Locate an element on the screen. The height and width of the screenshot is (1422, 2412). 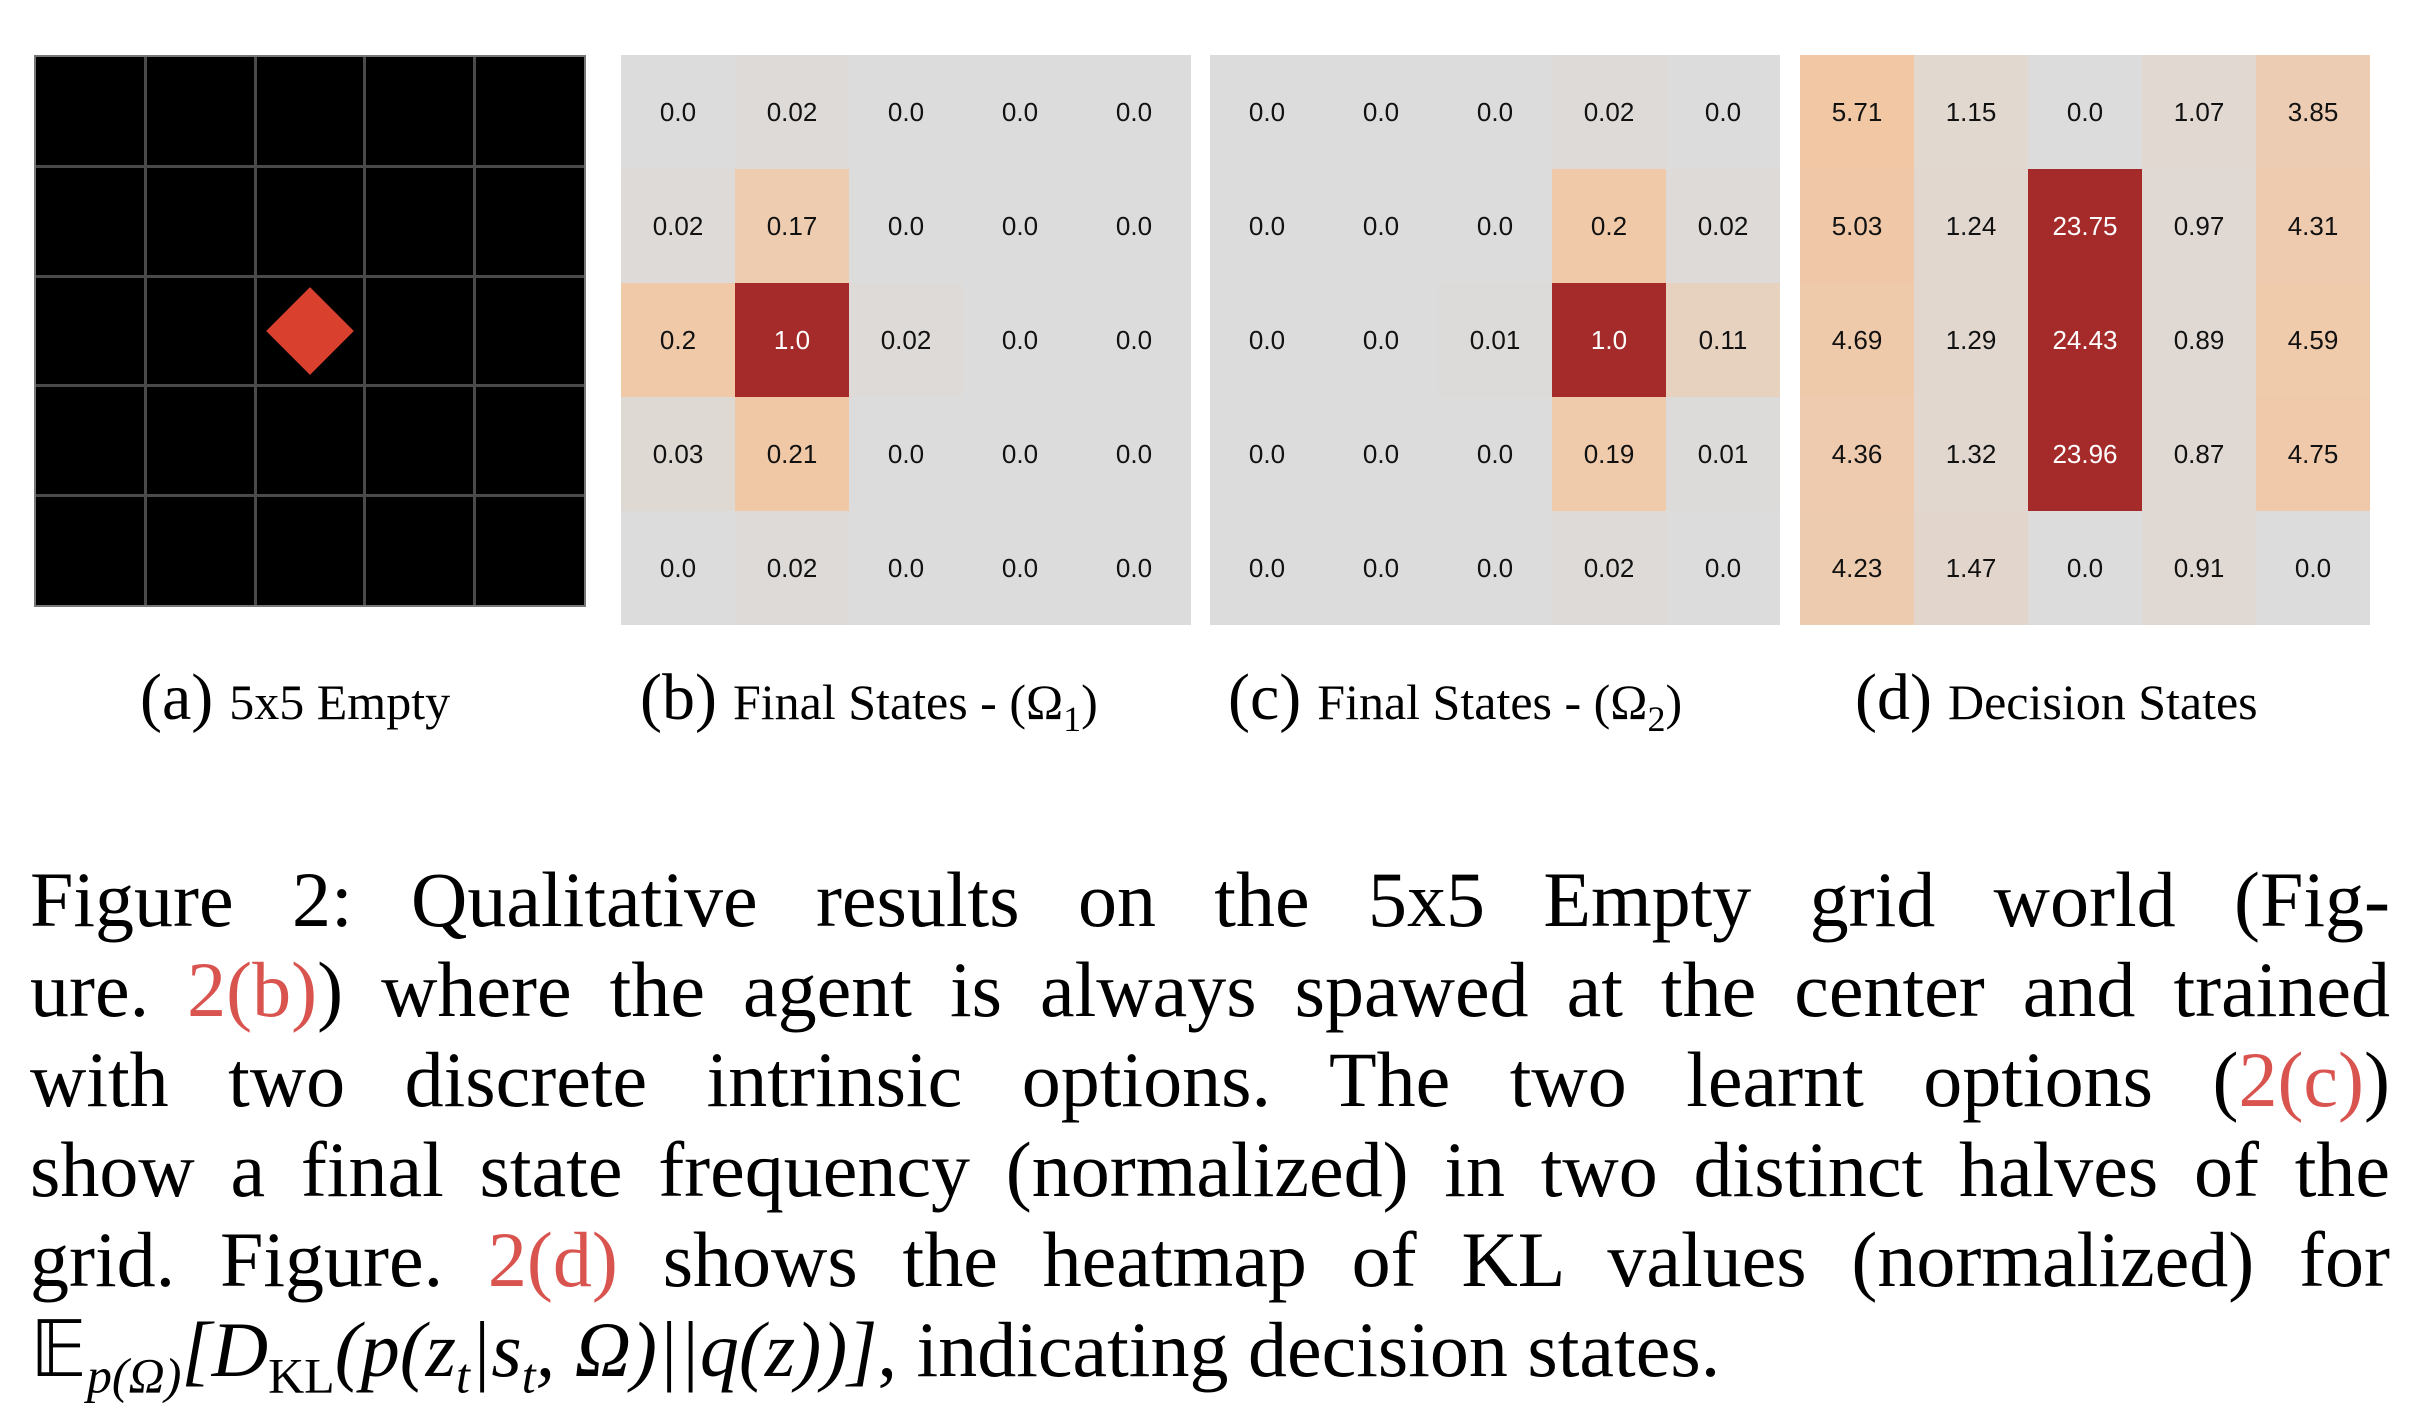
grid-world-panel is located at coordinates (310, 331).